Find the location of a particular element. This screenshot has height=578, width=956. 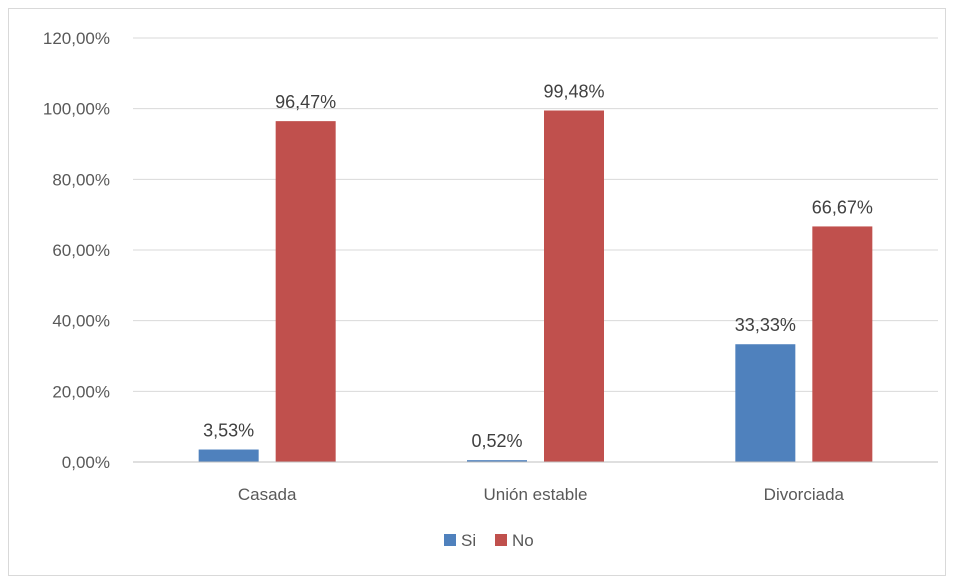

data-label: 66,67% is located at coordinates (842, 207).